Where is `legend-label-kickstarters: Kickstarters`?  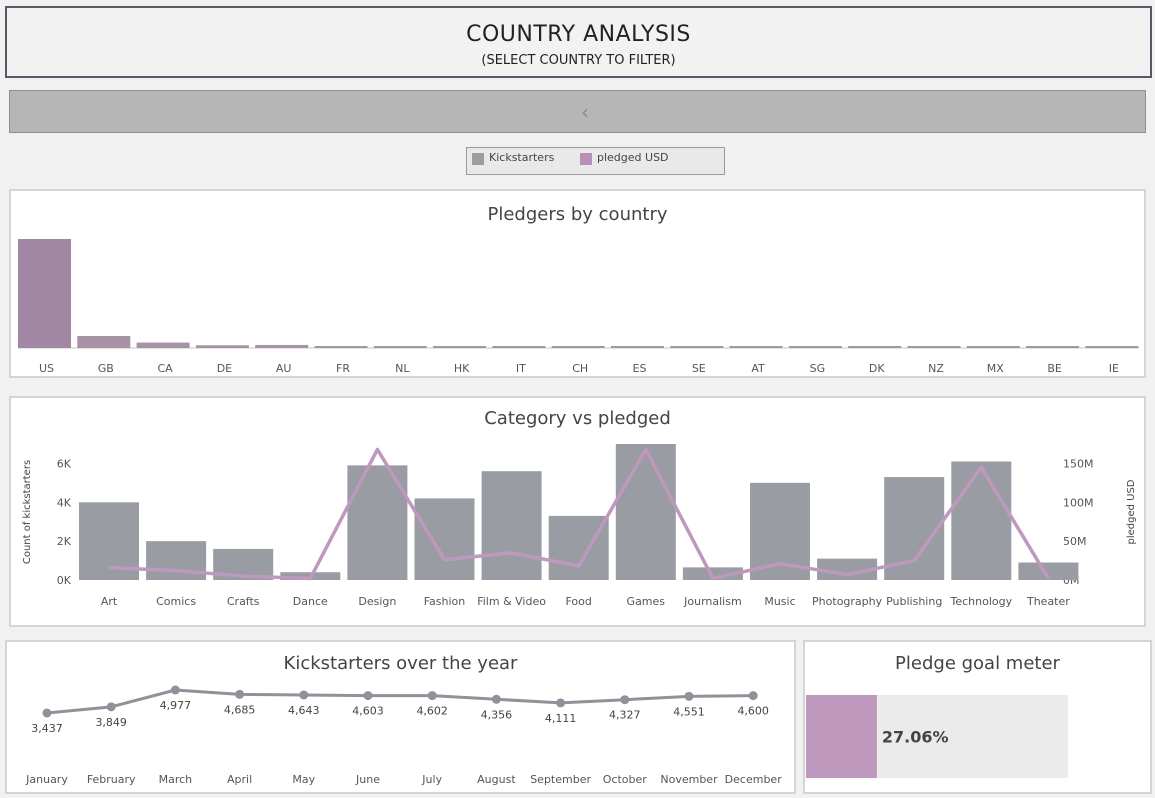 legend-label-kickstarters: Kickstarters is located at coordinates (522, 157).